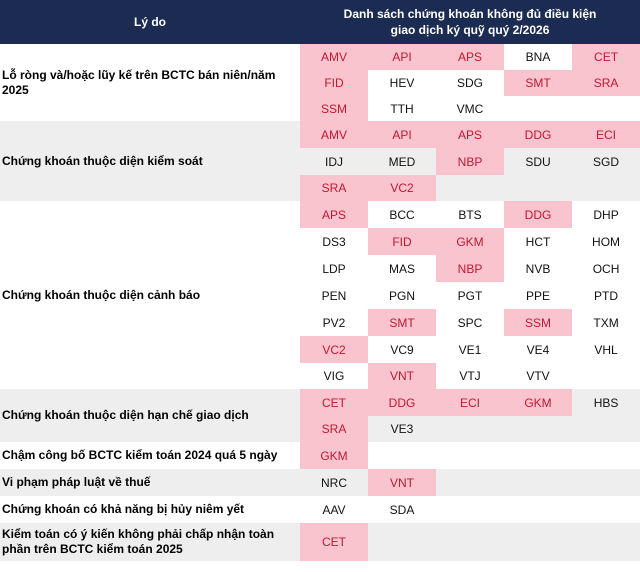 This screenshot has width=640, height=572. What do you see at coordinates (402, 83) in the screenshot?
I see `ticker-cell: HEV` at bounding box center [402, 83].